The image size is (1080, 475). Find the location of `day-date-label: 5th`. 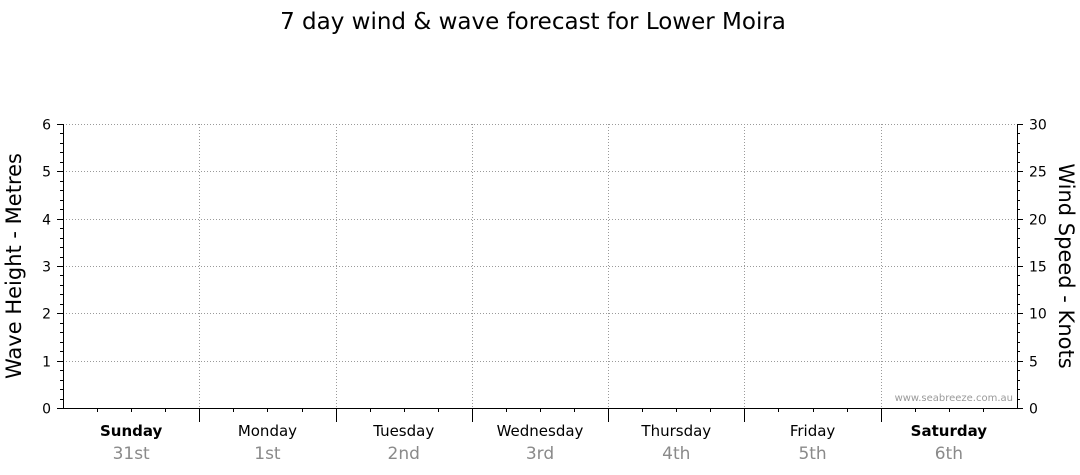

day-date-label: 5th is located at coordinates (812, 454).